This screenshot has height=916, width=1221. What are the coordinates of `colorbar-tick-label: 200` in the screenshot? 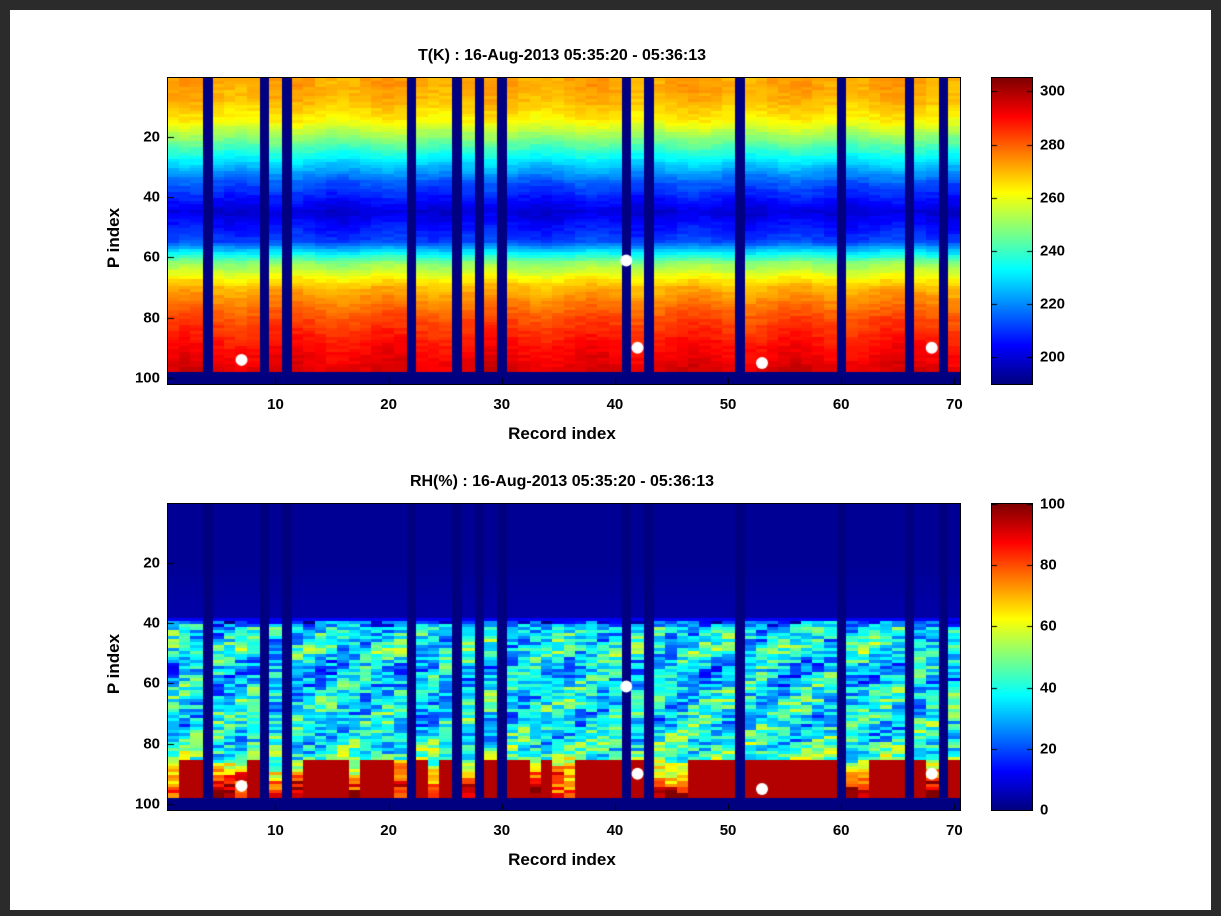 It's located at (1053, 357).